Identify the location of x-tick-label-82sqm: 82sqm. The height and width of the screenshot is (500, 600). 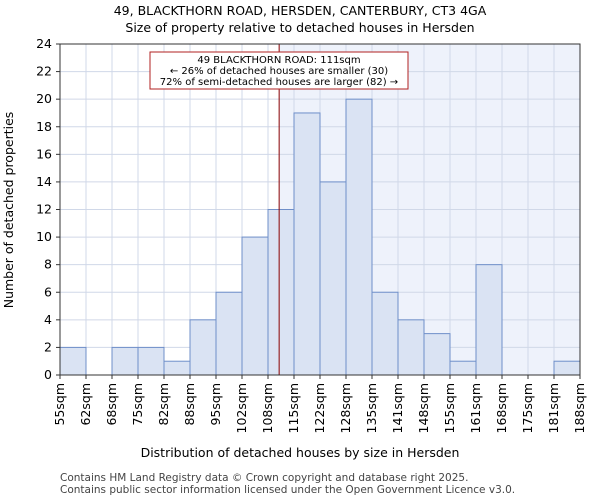
(163, 404).